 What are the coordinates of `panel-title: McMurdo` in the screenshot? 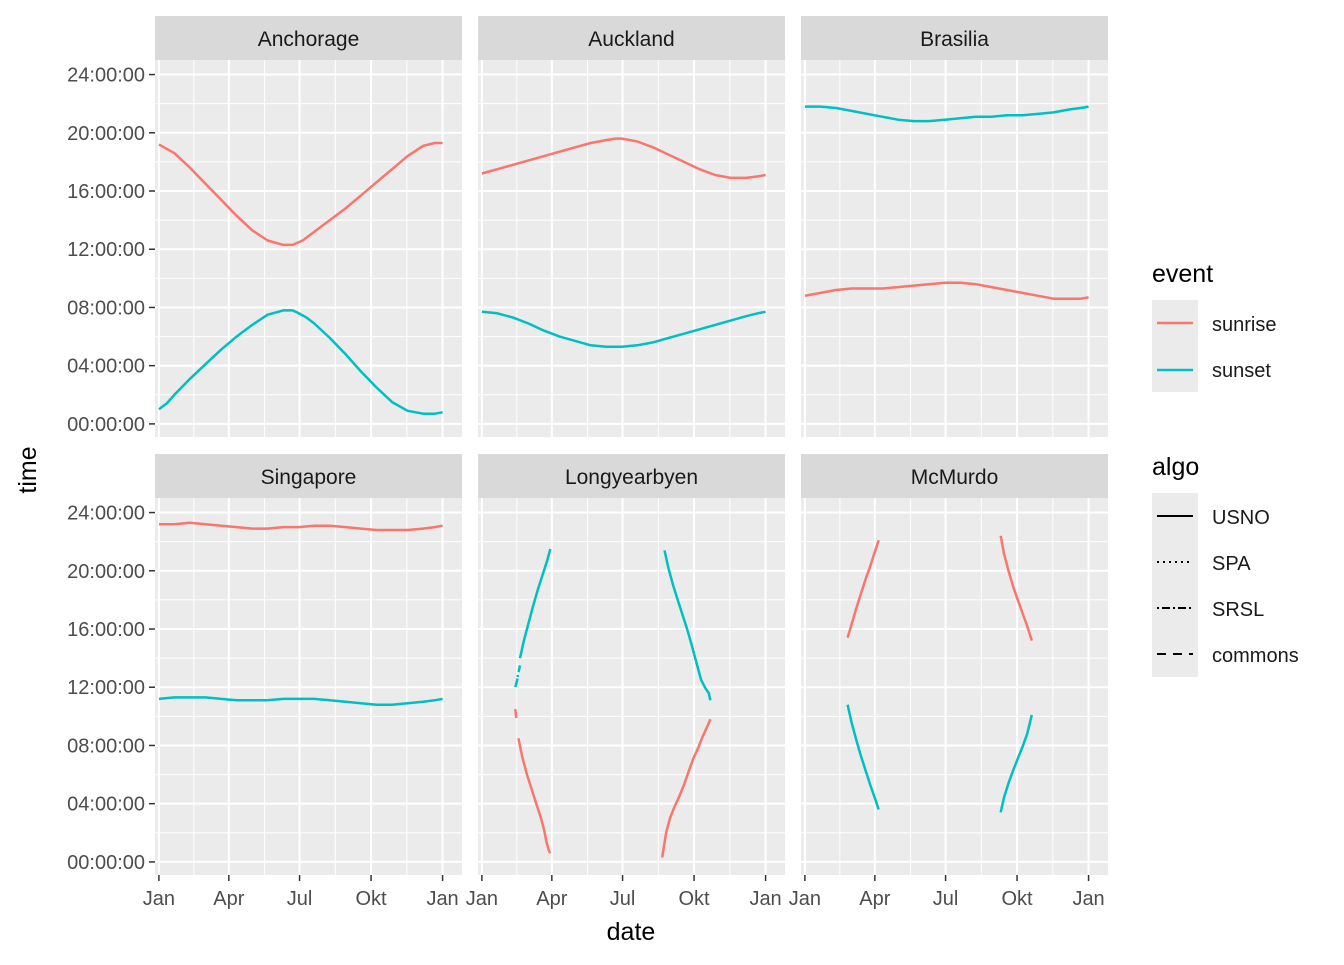 It's located at (955, 477).